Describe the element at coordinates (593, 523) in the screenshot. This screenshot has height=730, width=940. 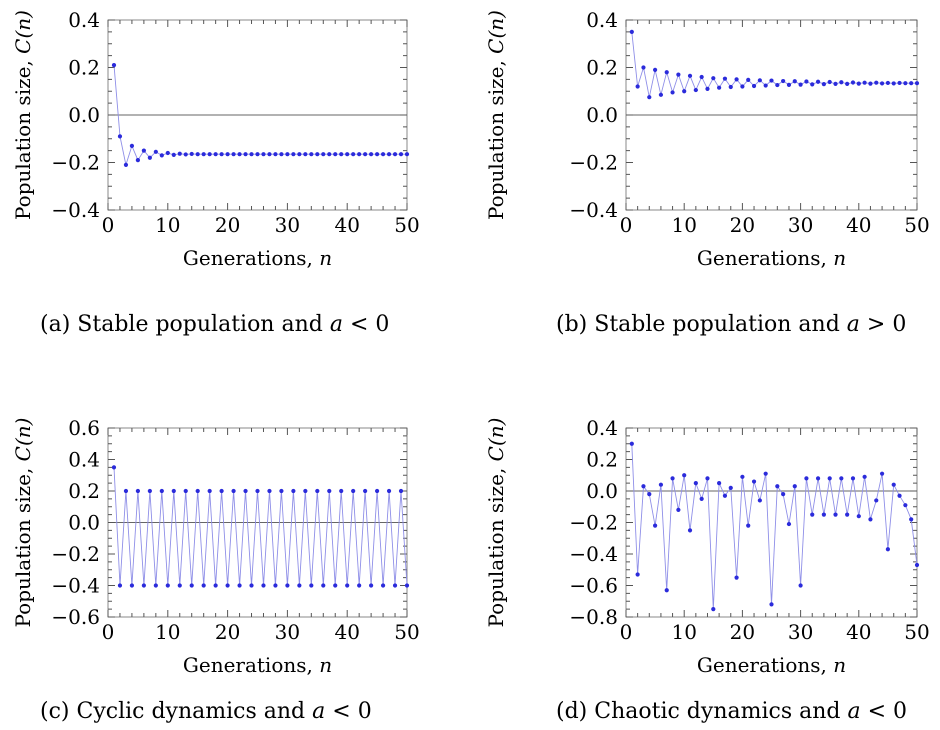
I see `y-tick-label: −0.2` at that location.